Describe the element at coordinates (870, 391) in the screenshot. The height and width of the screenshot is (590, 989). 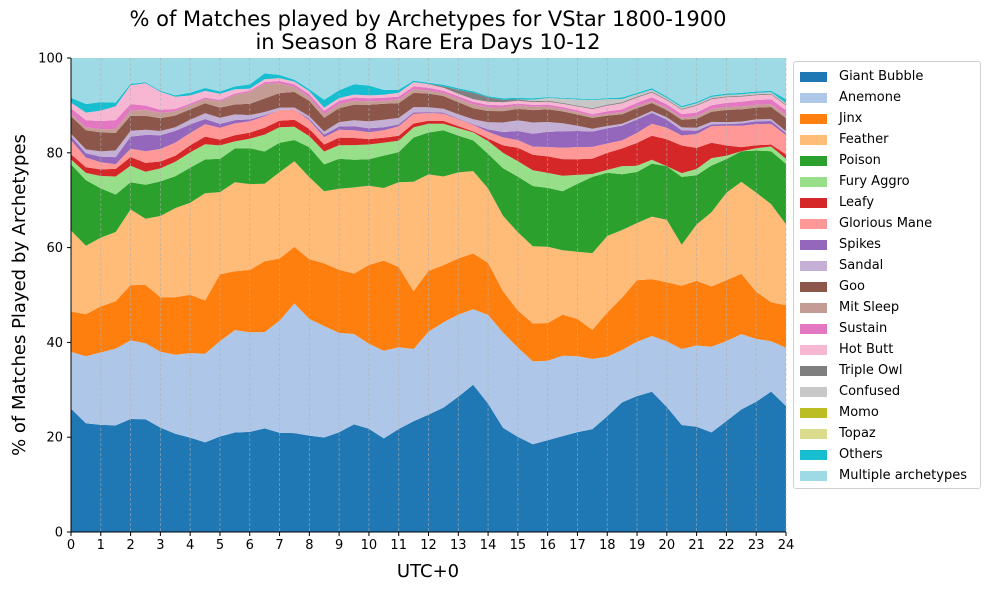
I see `legend-label: Confused` at that location.